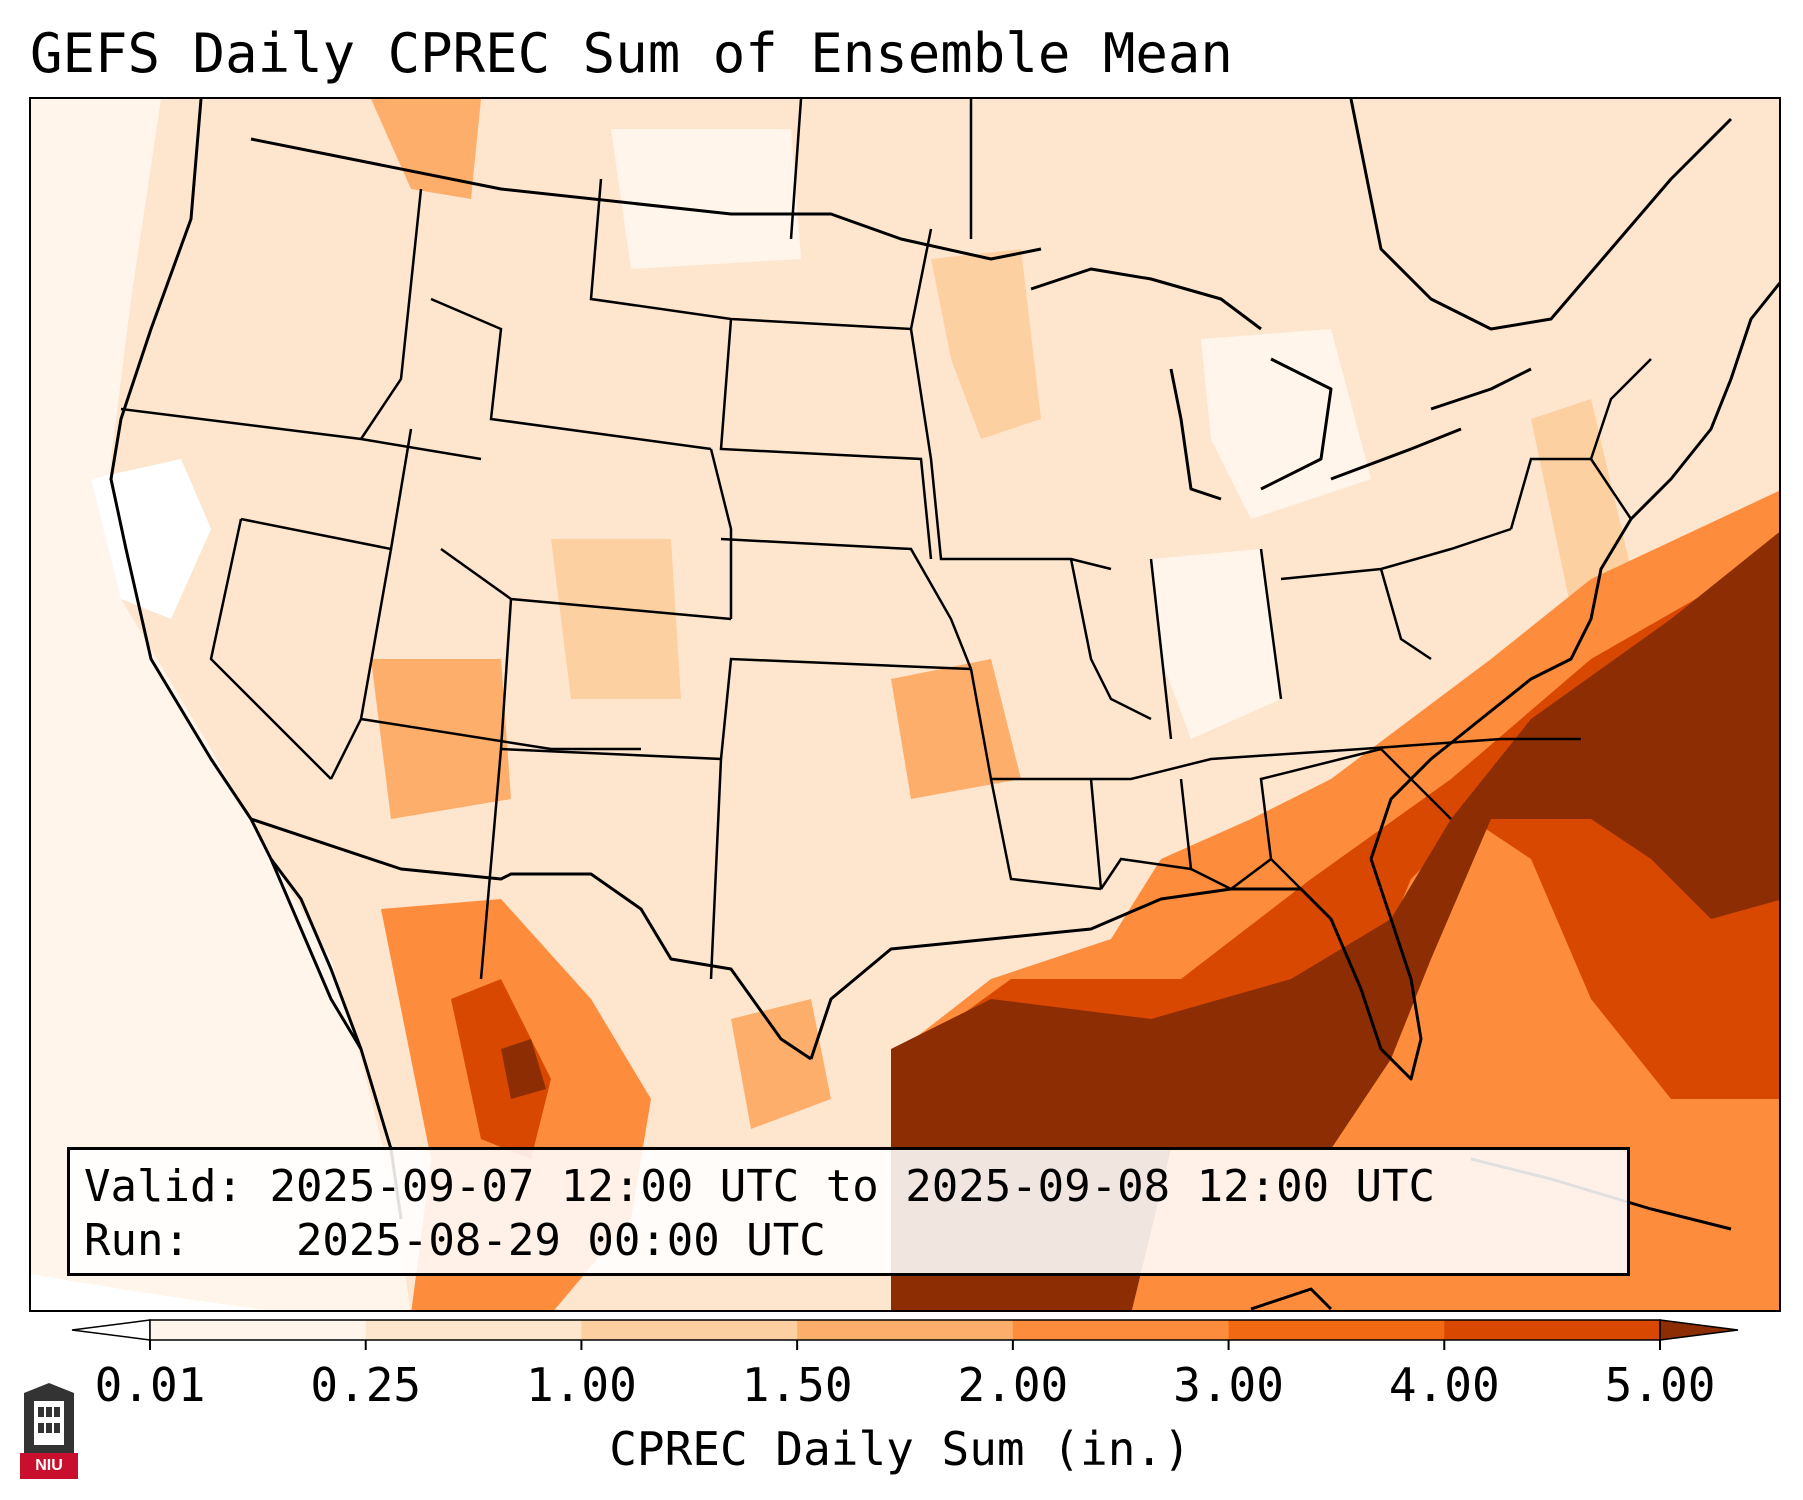 Image resolution: width=1803 pixels, height=1500 pixels. I want to click on mexico-west-very-heavy-area, so click(501, 1069).